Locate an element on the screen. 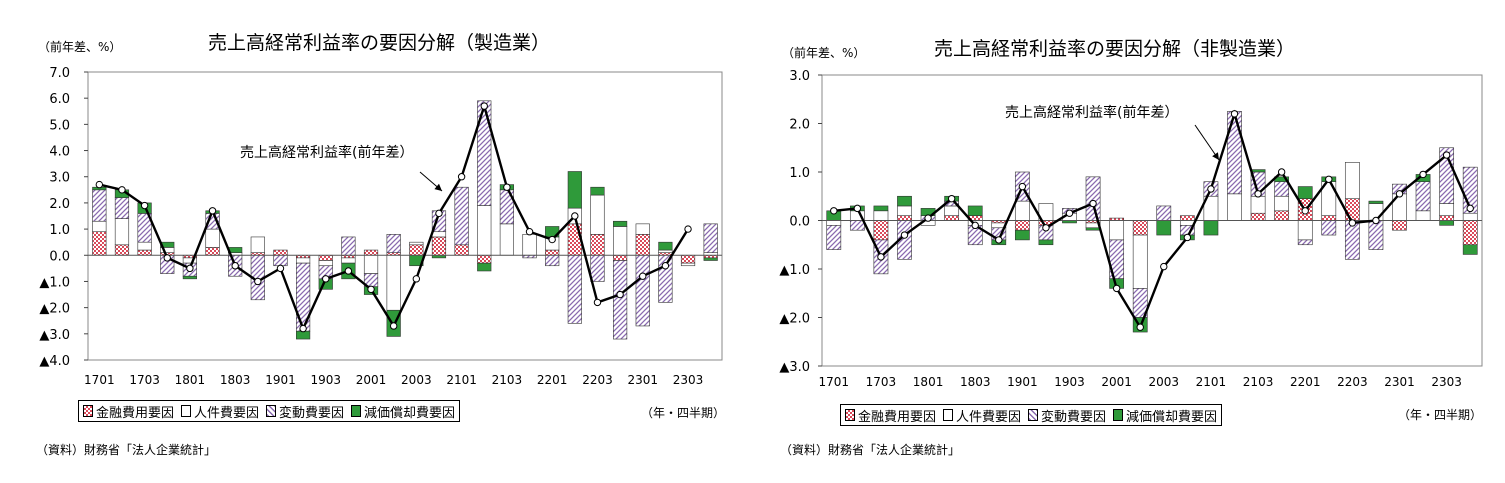 The height and width of the screenshot is (483, 1505). chart-legend: 金融費用要因 人件費要因 変動費要因 減価償却費要因 is located at coordinates (1031, 415).